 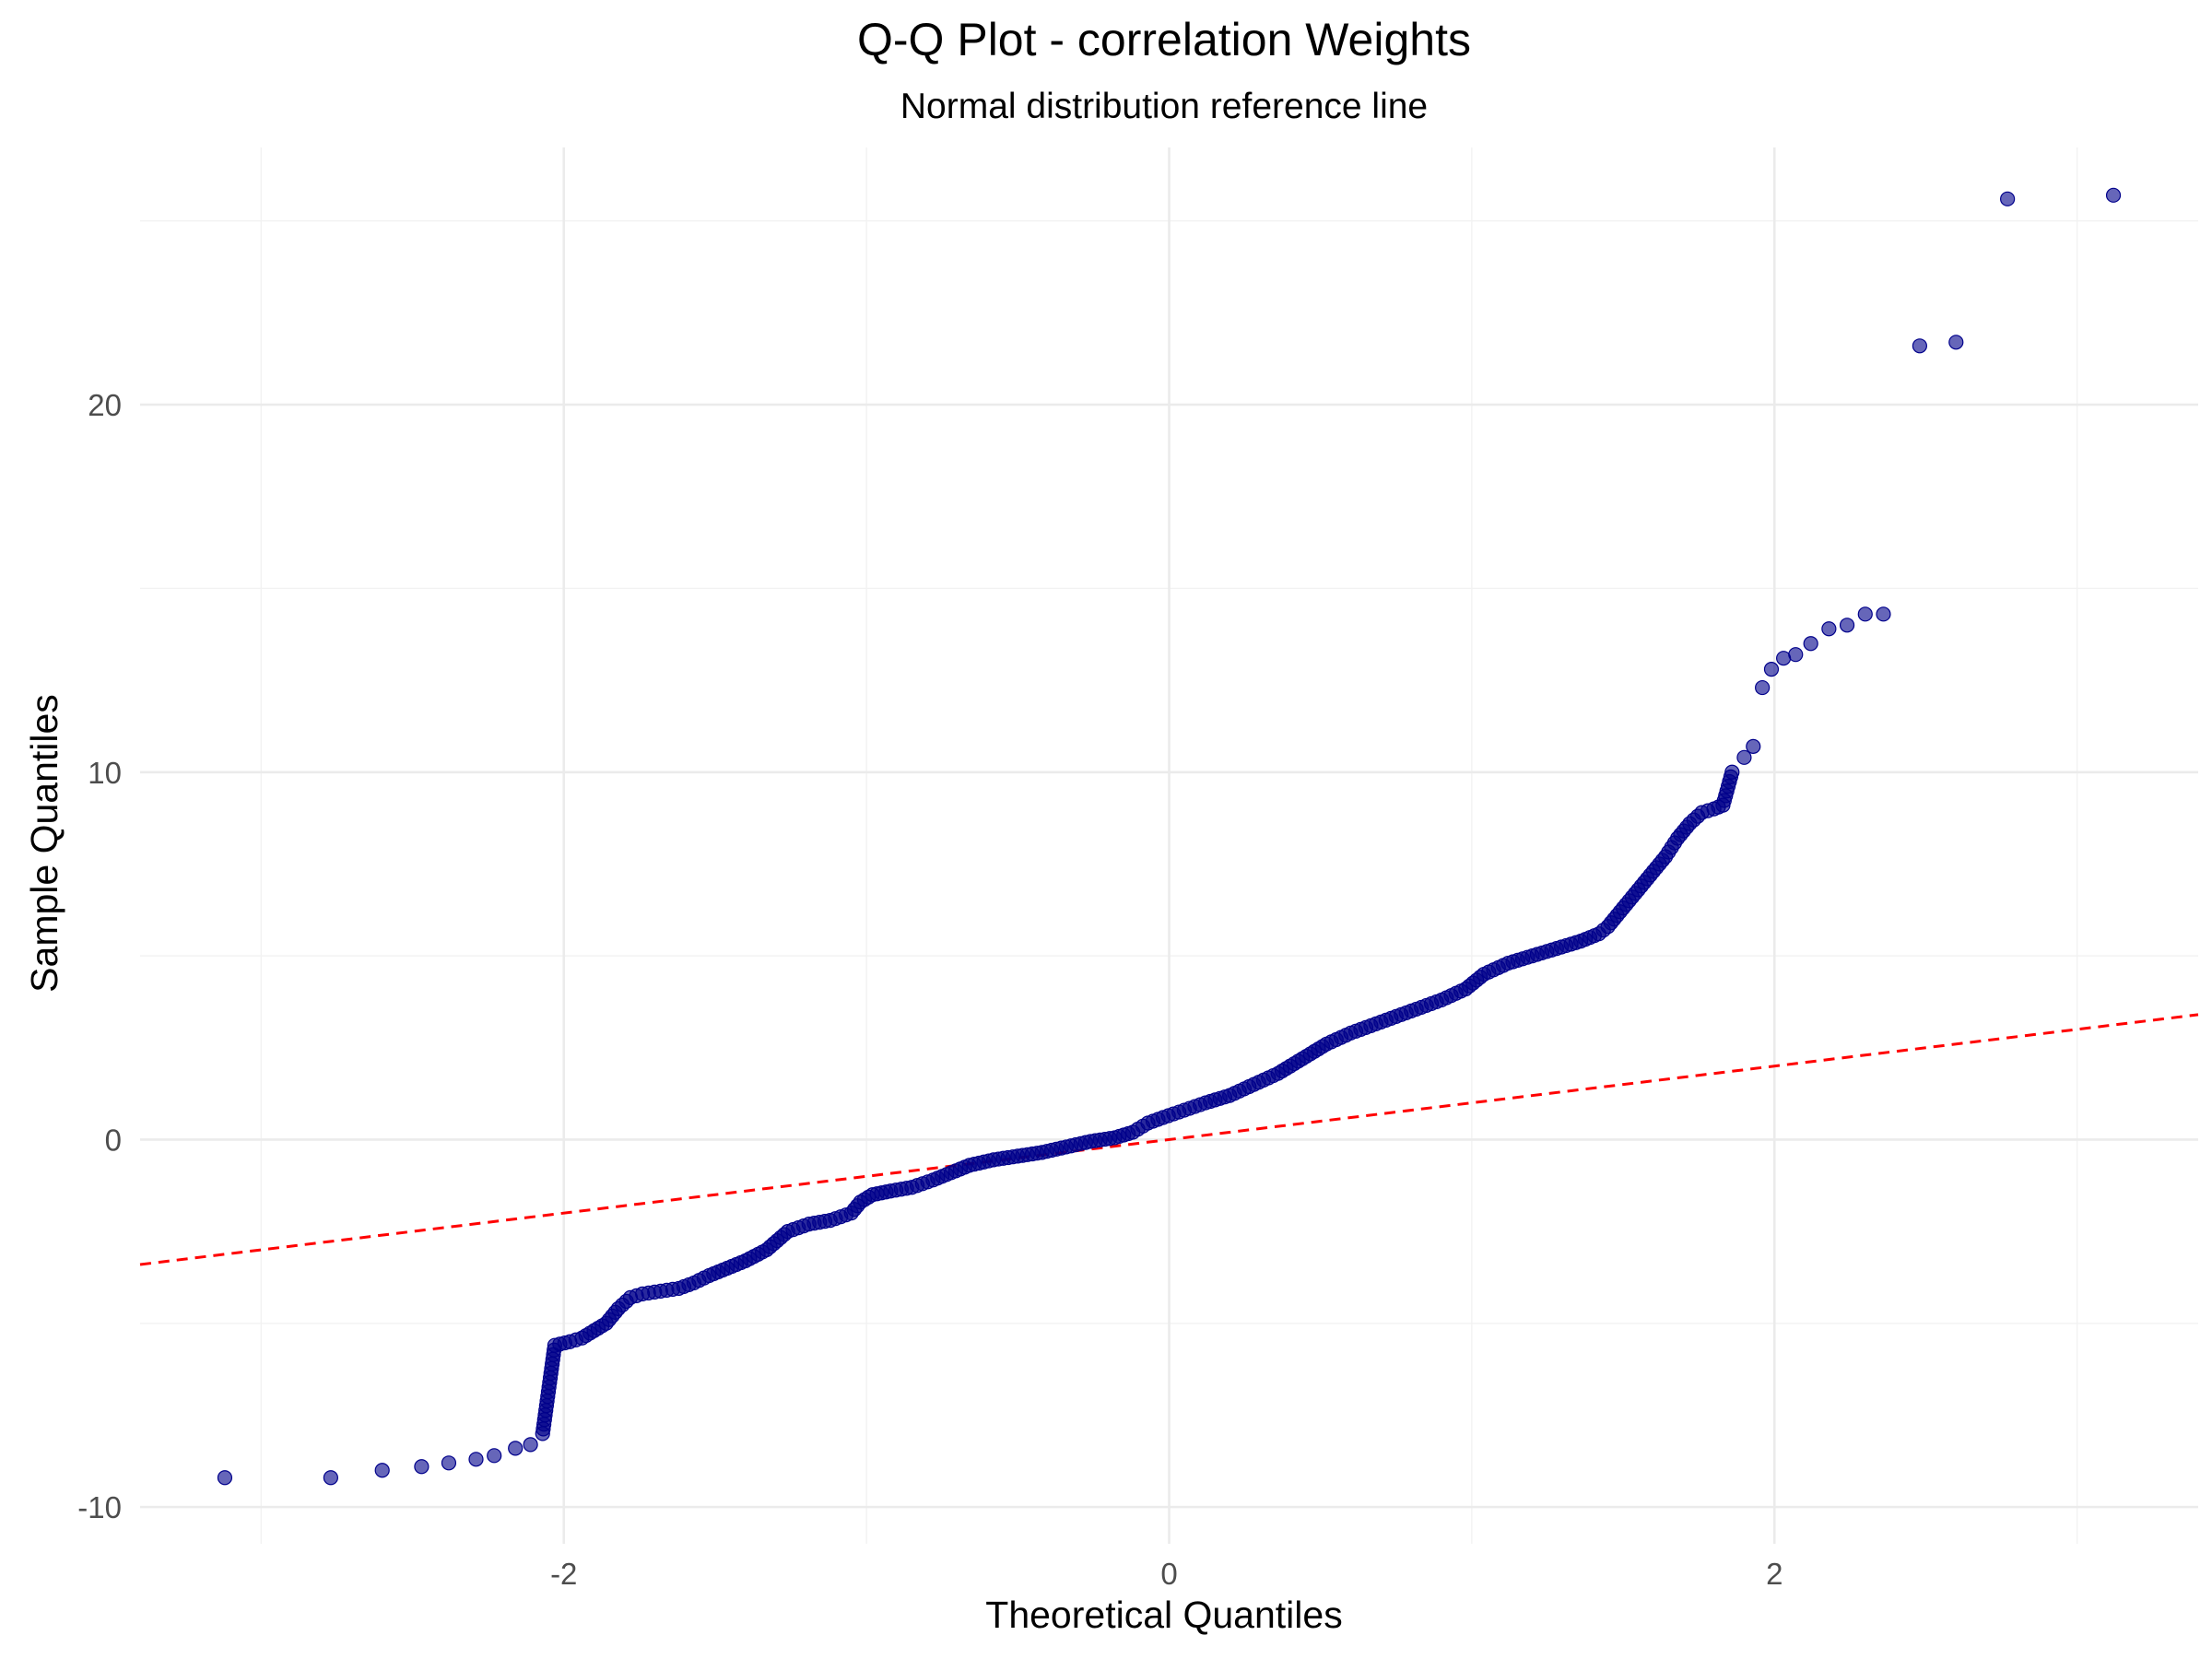 I want to click on chart-subtitle: Normal distribution reference line, so click(x=1164, y=106).